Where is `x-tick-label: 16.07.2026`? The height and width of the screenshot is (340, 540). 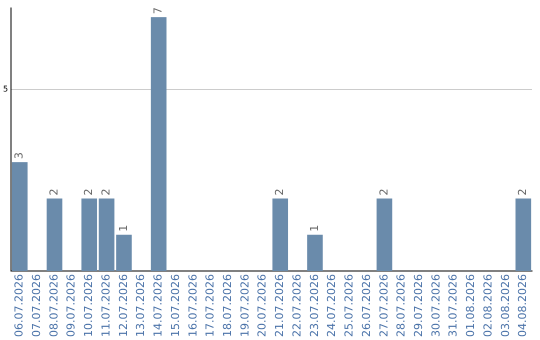
x-tick-label: 16.07.2026 is located at coordinates (193, 306).